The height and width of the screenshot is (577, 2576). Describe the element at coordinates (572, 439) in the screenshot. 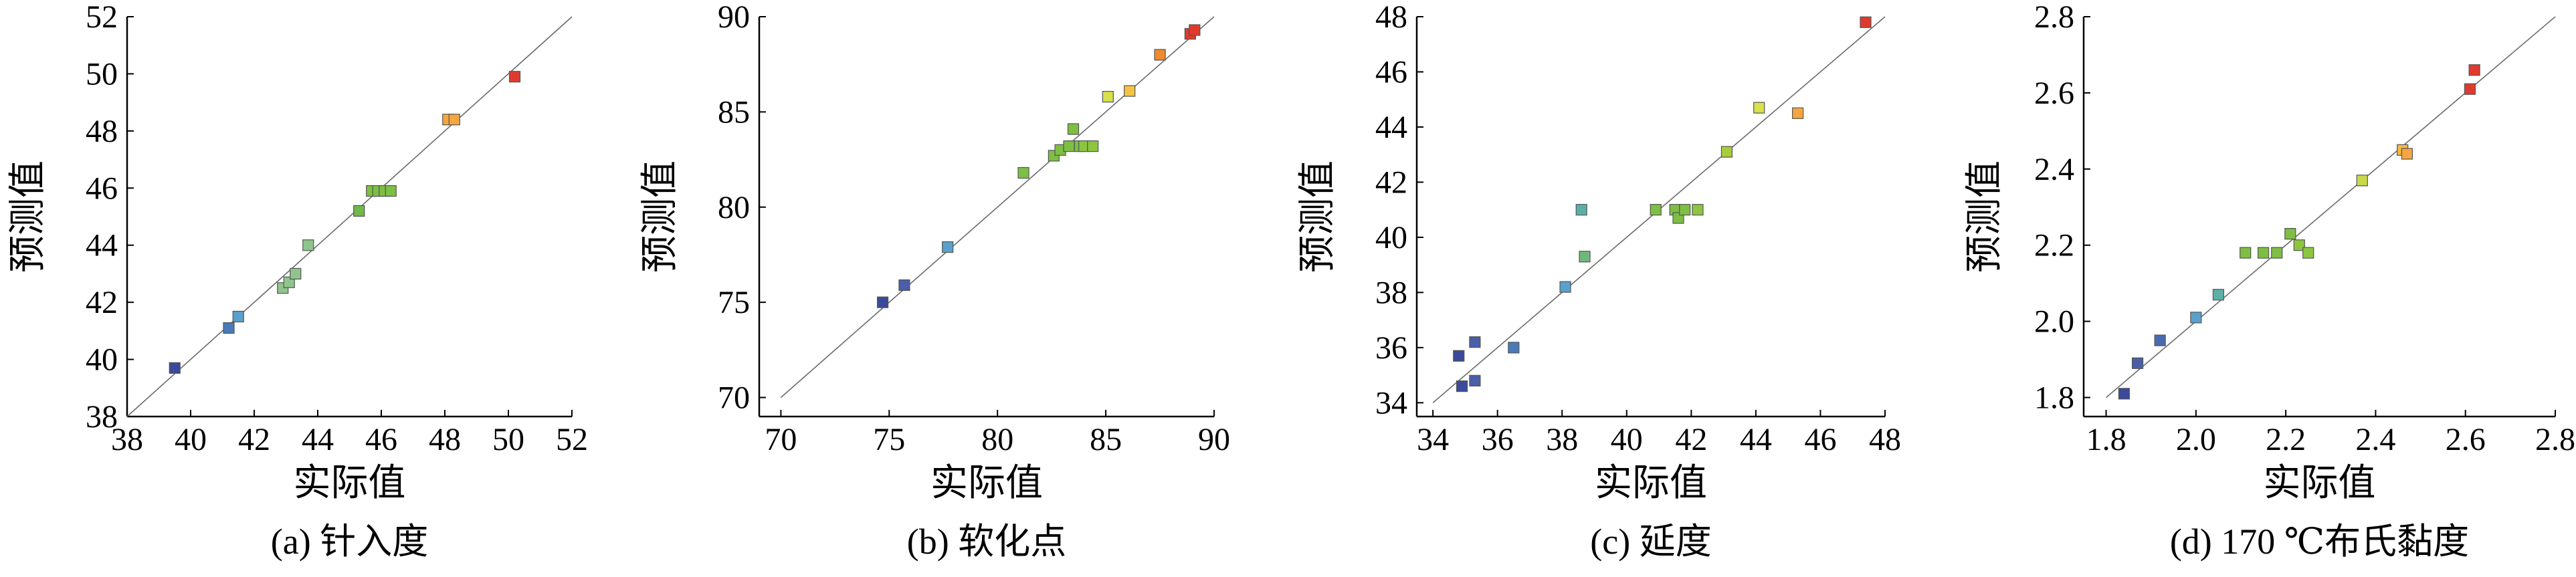

I see `x-tick-label: 52` at that location.